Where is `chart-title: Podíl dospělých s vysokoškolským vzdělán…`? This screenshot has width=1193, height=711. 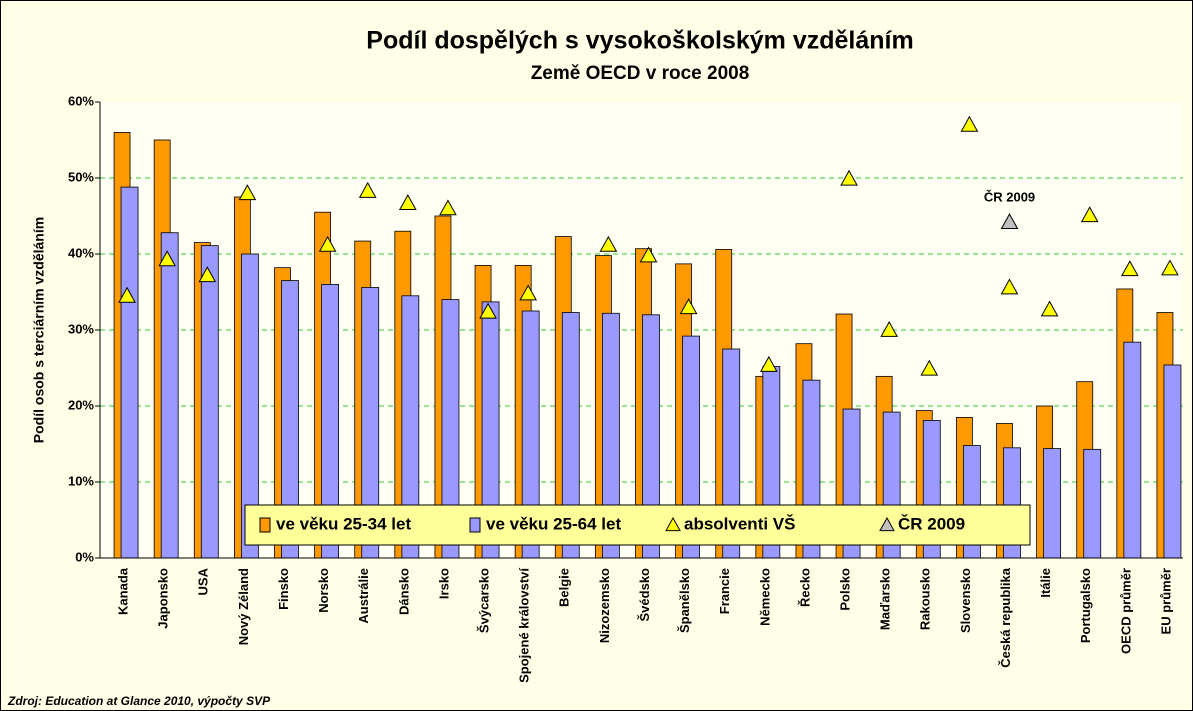 chart-title: Podíl dospělých s vysokoškolským vzdělán… is located at coordinates (639, 41).